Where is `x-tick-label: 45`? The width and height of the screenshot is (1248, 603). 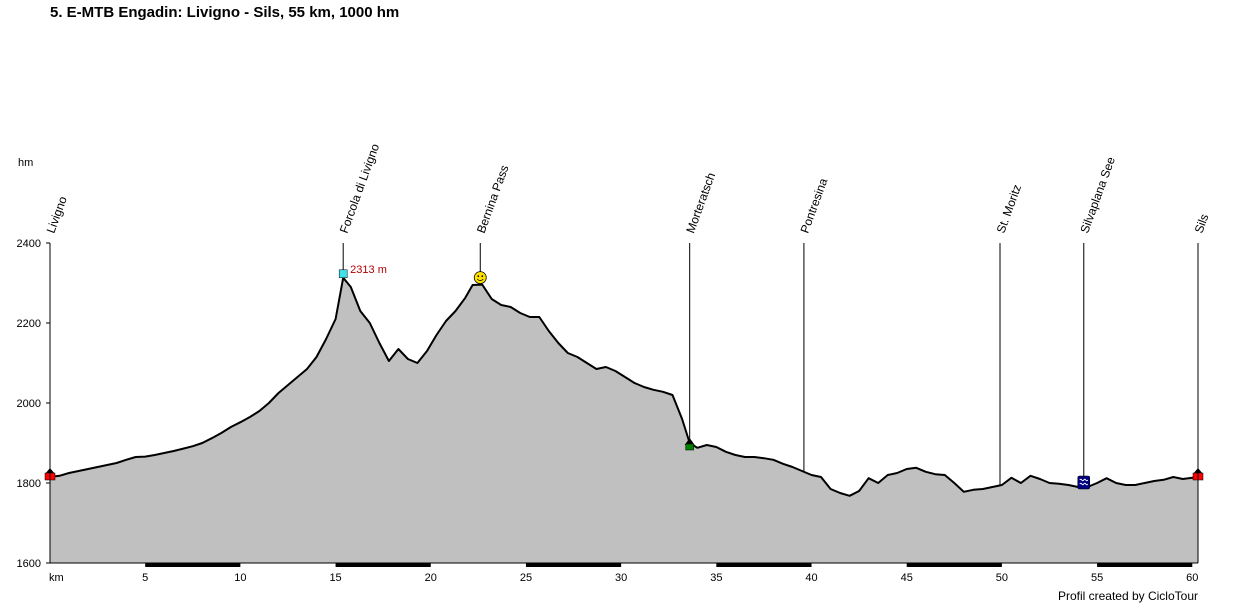
x-tick-label: 45 is located at coordinates (907, 578).